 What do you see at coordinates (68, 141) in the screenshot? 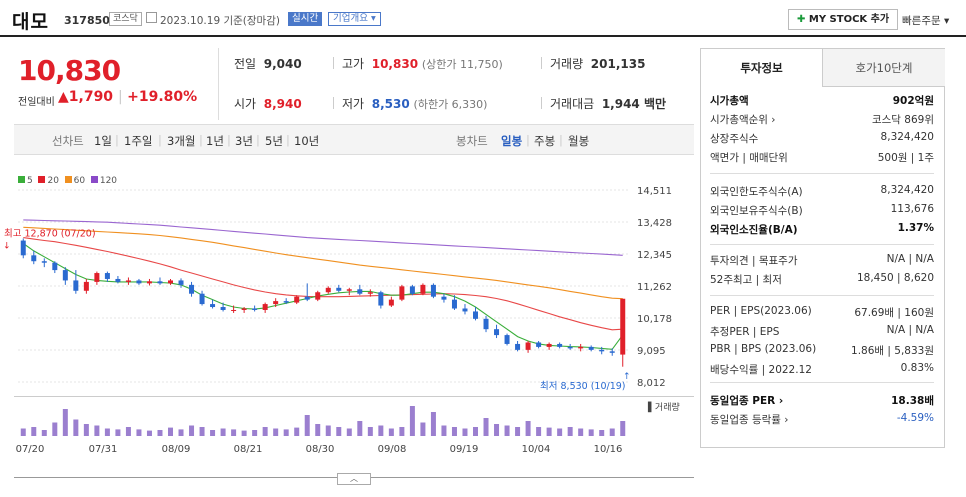
I see `line-chart-label: 선차트` at bounding box center [68, 141].